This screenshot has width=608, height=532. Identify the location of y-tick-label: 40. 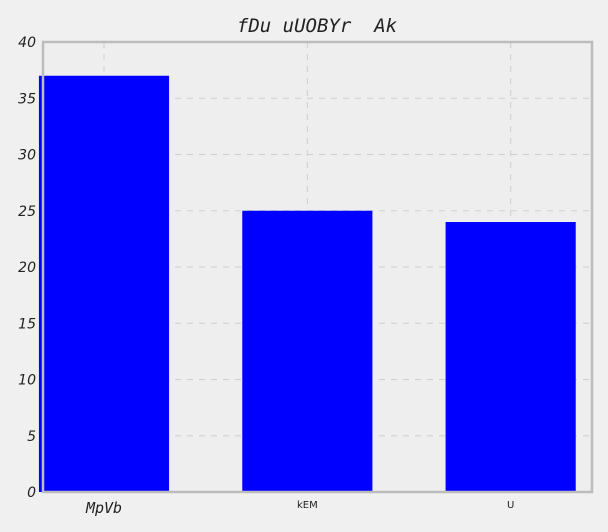
(27, 43).